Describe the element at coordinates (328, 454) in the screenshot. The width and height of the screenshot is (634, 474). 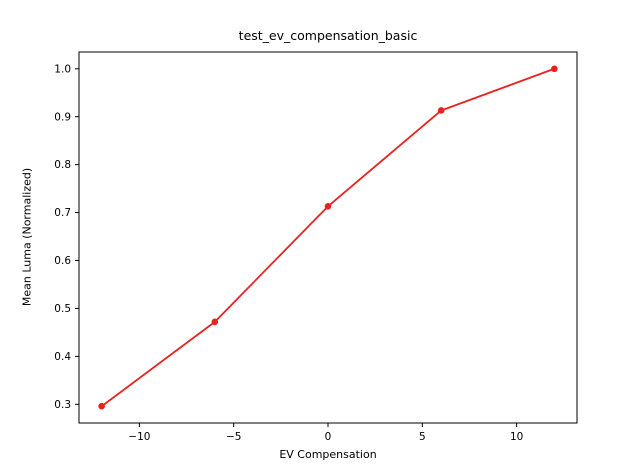
I see `x-axis-label: EV Compensation` at that location.